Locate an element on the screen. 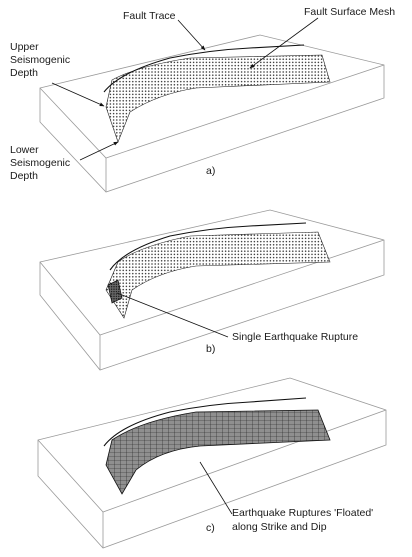  upper-depth-label-line3: Depth is located at coordinates (24, 73).